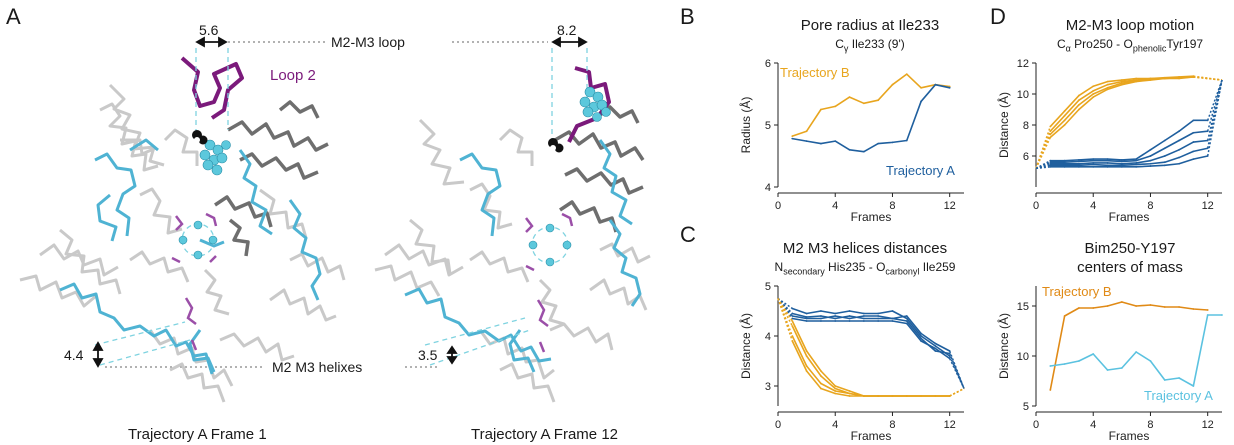 Image resolution: width=1234 pixels, height=445 pixels. Describe the element at coordinates (1150, 425) in the screenshot. I see `x-tick-label: 8` at that location.